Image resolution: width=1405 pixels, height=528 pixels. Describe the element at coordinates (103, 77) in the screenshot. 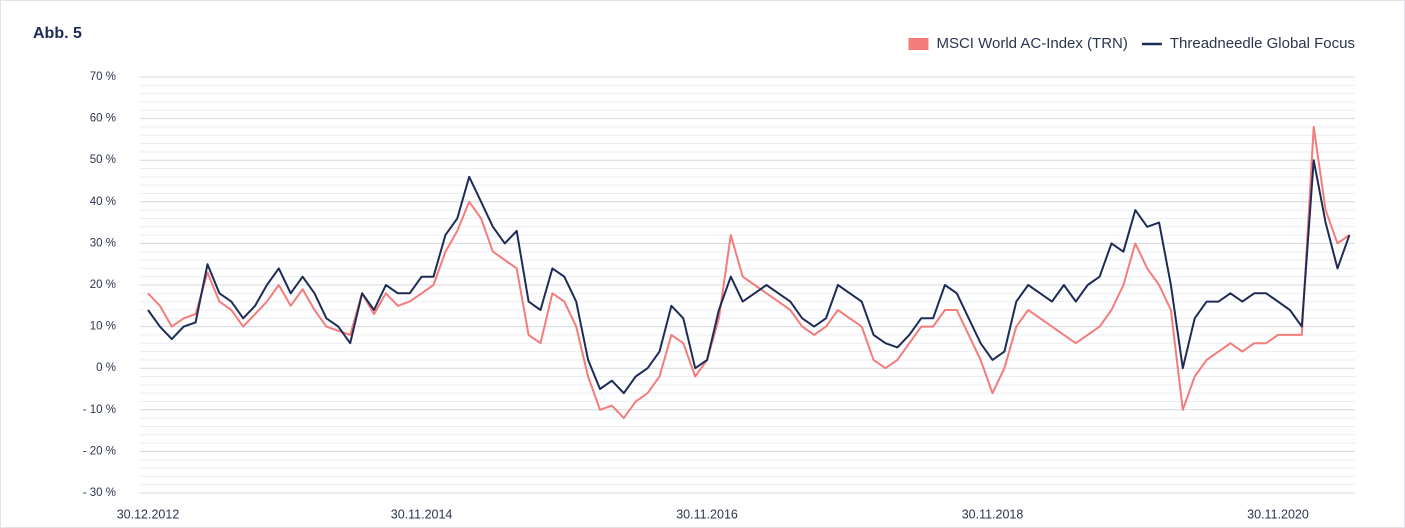

I see `y-tick-label: 70 %` at that location.